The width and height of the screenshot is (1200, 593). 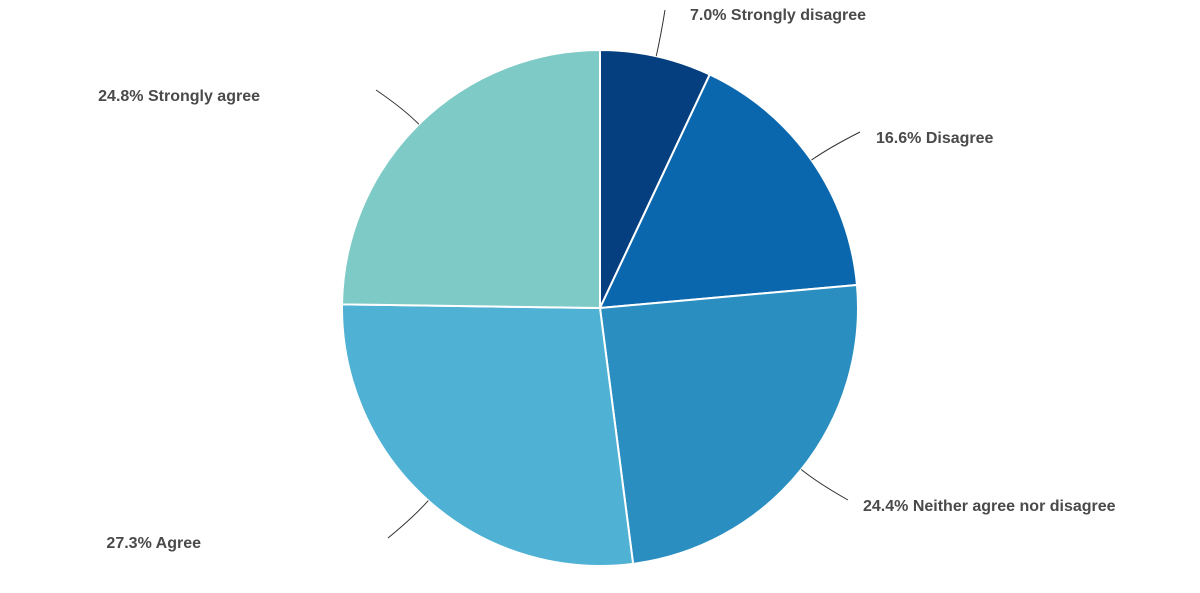 I want to click on leader-line-disagree, so click(x=836, y=146).